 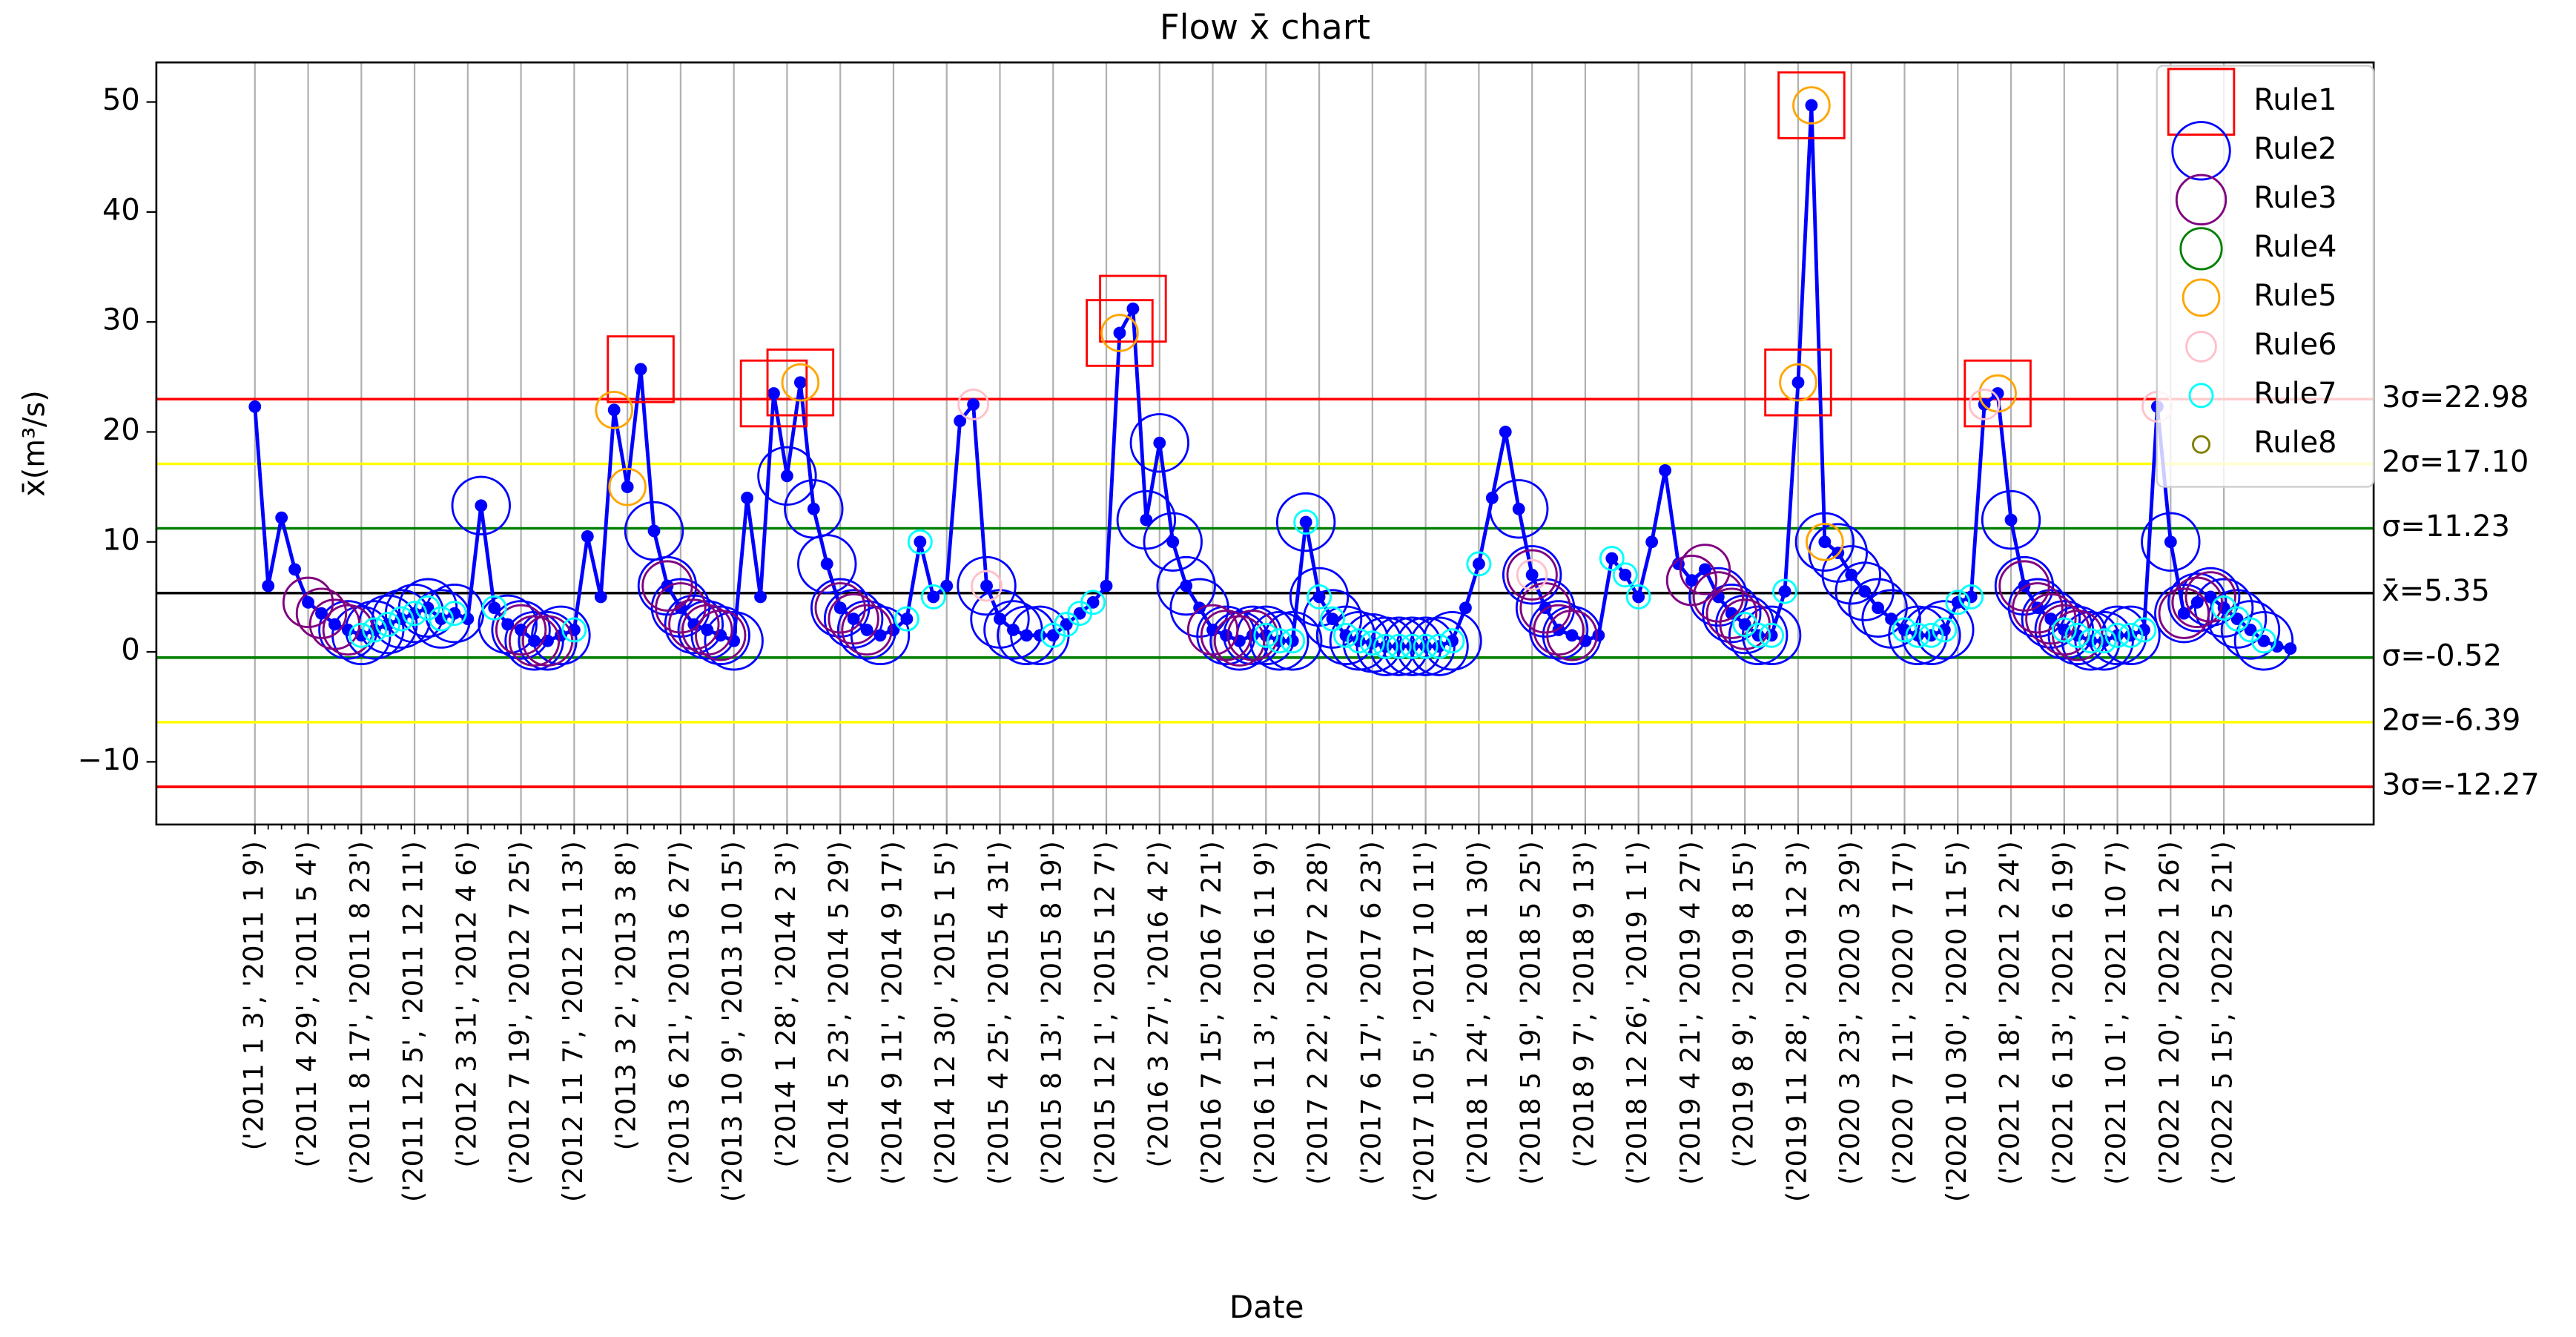 I want to click on x-tick-label: ('2016 3 27', '2016 4 2'), so click(x=1158, y=1004).